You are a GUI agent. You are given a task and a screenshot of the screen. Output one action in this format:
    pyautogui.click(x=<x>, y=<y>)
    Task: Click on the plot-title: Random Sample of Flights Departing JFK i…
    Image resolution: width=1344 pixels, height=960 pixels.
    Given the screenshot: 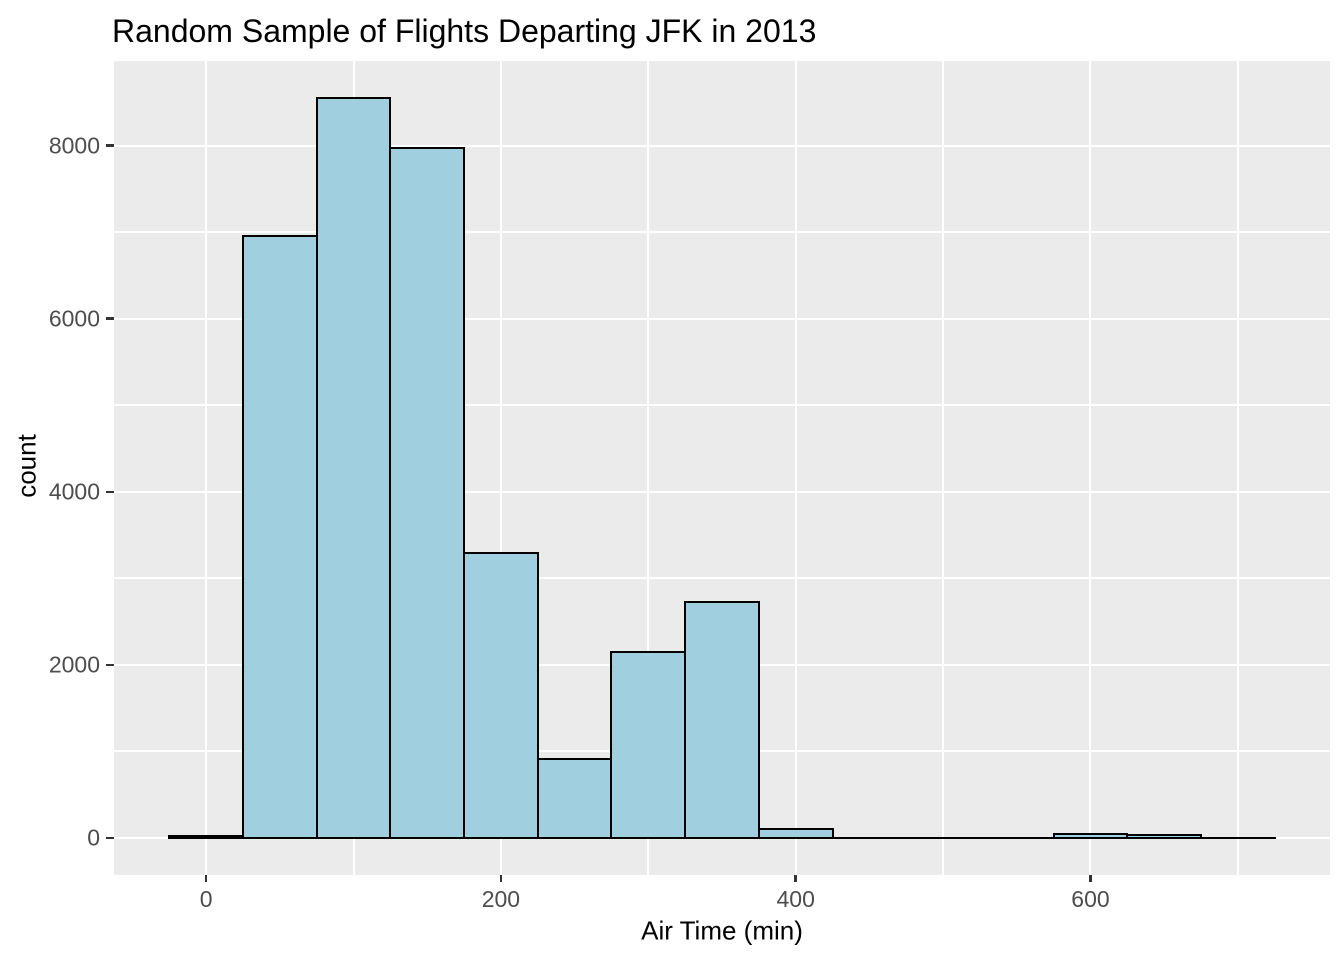 What is the action you would take?
    pyautogui.click(x=464, y=31)
    